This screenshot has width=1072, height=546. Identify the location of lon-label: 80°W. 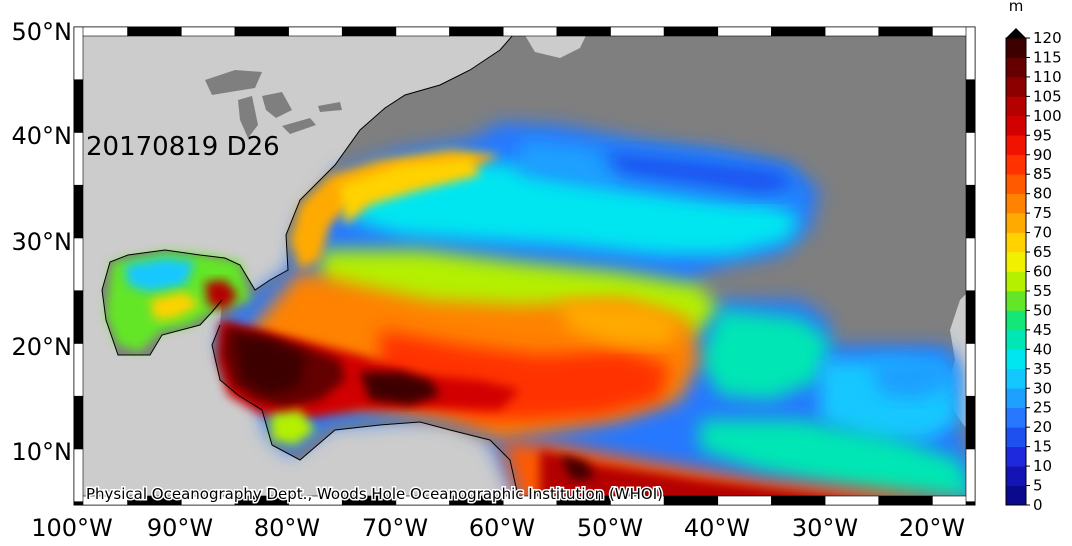
(287, 528).